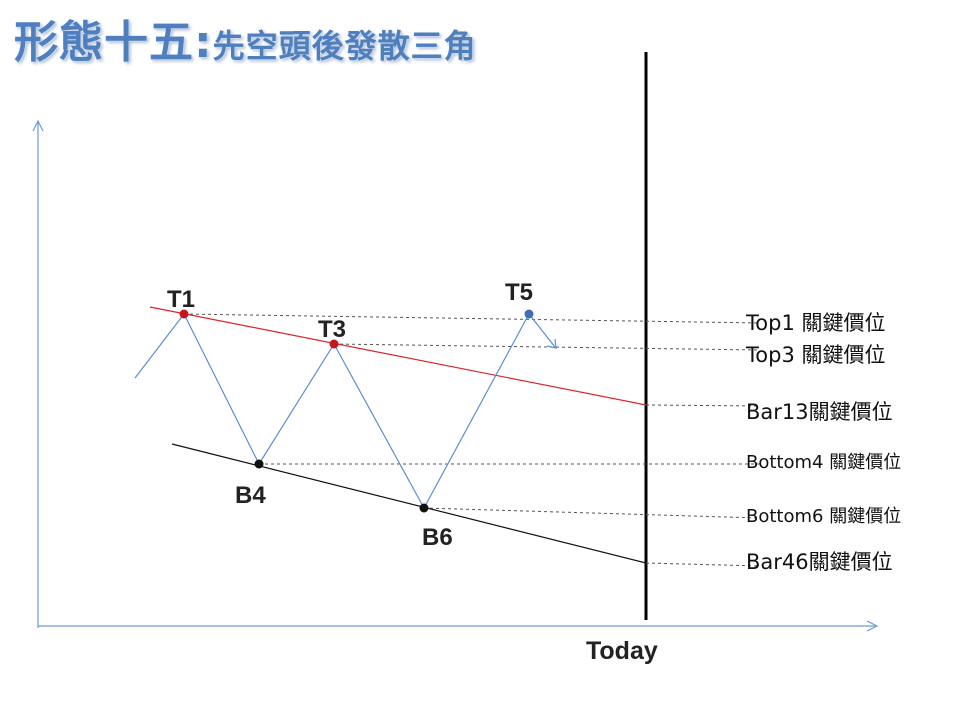  Describe the element at coordinates (592, 513) in the screenshot. I see `guide-bottom6` at that location.